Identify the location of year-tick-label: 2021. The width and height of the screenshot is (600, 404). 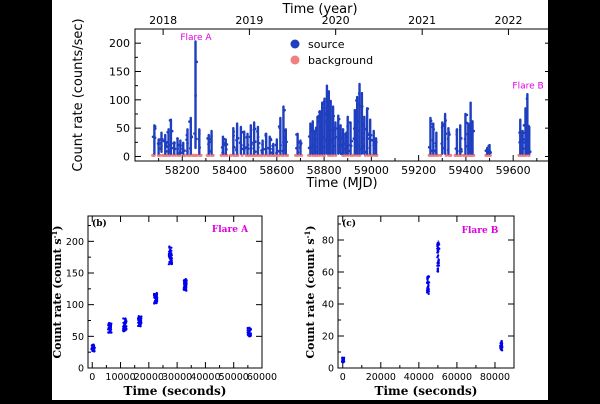
(422, 20).